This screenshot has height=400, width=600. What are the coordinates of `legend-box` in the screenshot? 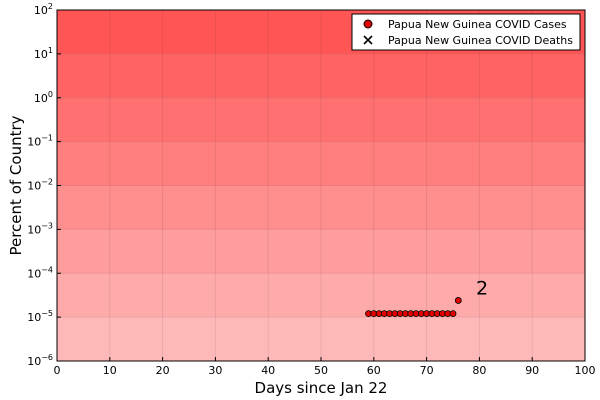 It's located at (466, 32).